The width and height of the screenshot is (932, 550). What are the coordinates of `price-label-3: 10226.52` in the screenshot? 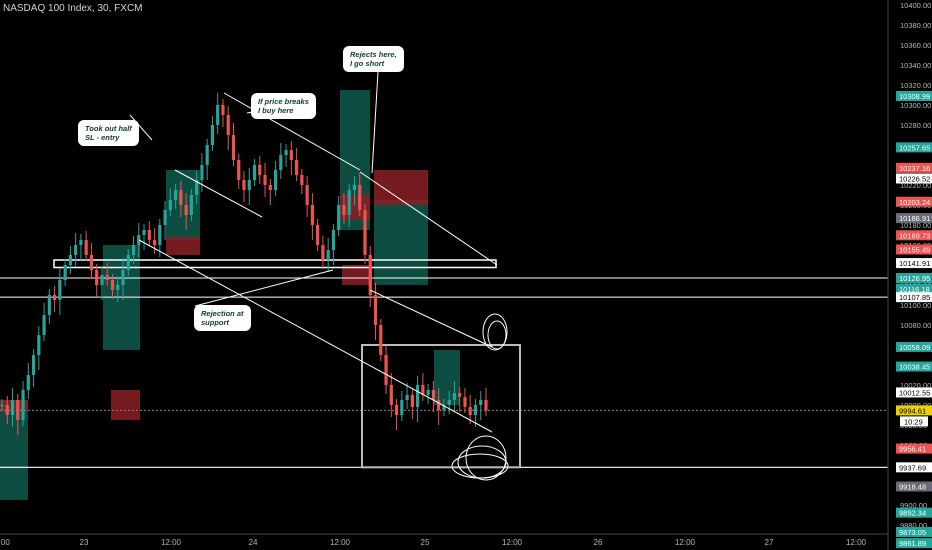 It's located at (914, 178).